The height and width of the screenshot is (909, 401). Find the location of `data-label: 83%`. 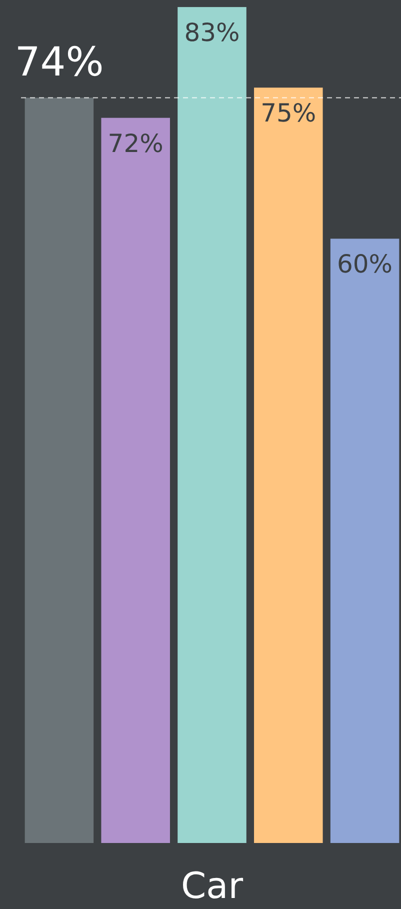

data-label: 83% is located at coordinates (212, 33).